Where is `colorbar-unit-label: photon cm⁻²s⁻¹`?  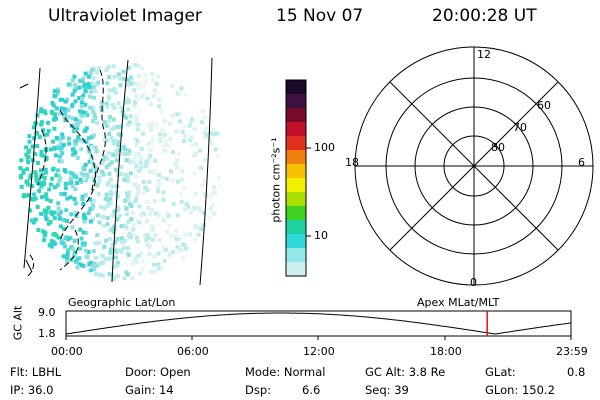
colorbar-unit-label: photon cm⁻²s⁻¹ is located at coordinates (276, 180).